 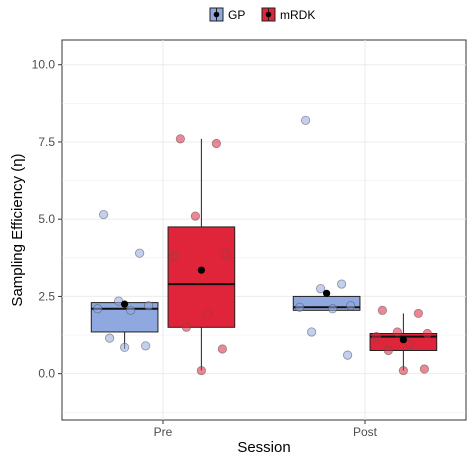 I want to click on x-axis-title: Session, so click(x=263, y=447).